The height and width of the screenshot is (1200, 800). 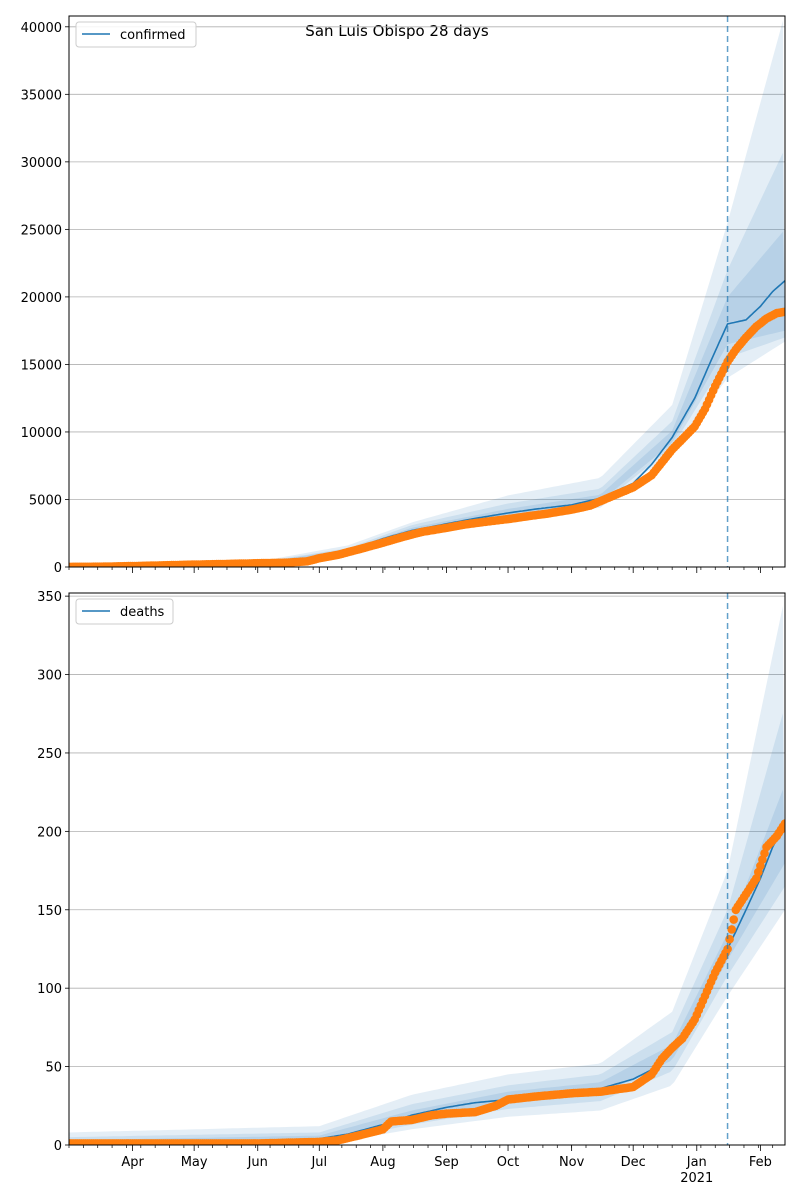 I want to click on x-year-label: 2021, so click(x=696, y=1178).